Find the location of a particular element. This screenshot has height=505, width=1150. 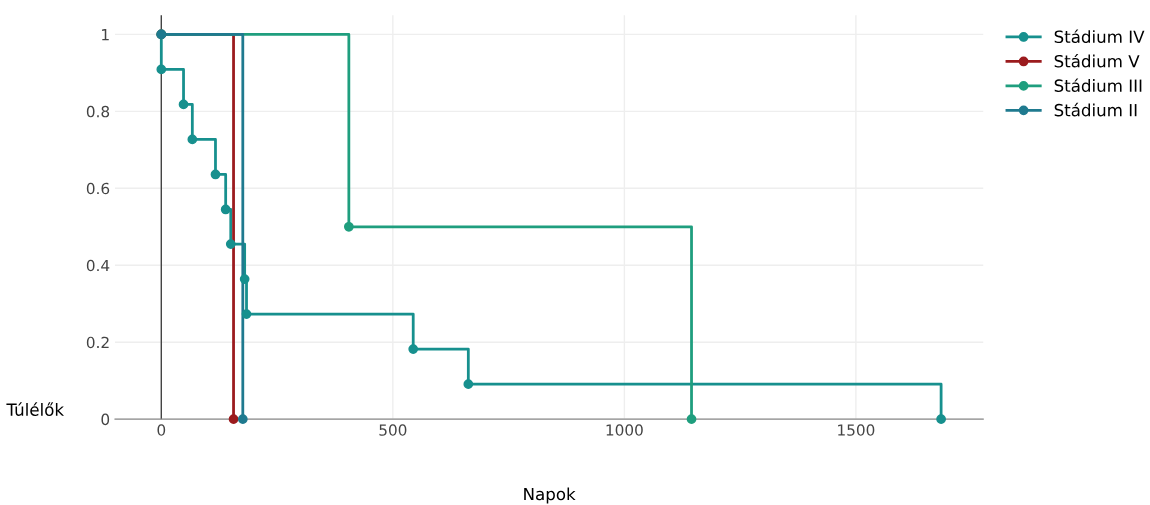

y-axis-title: Túlélők is located at coordinates (35, 409).